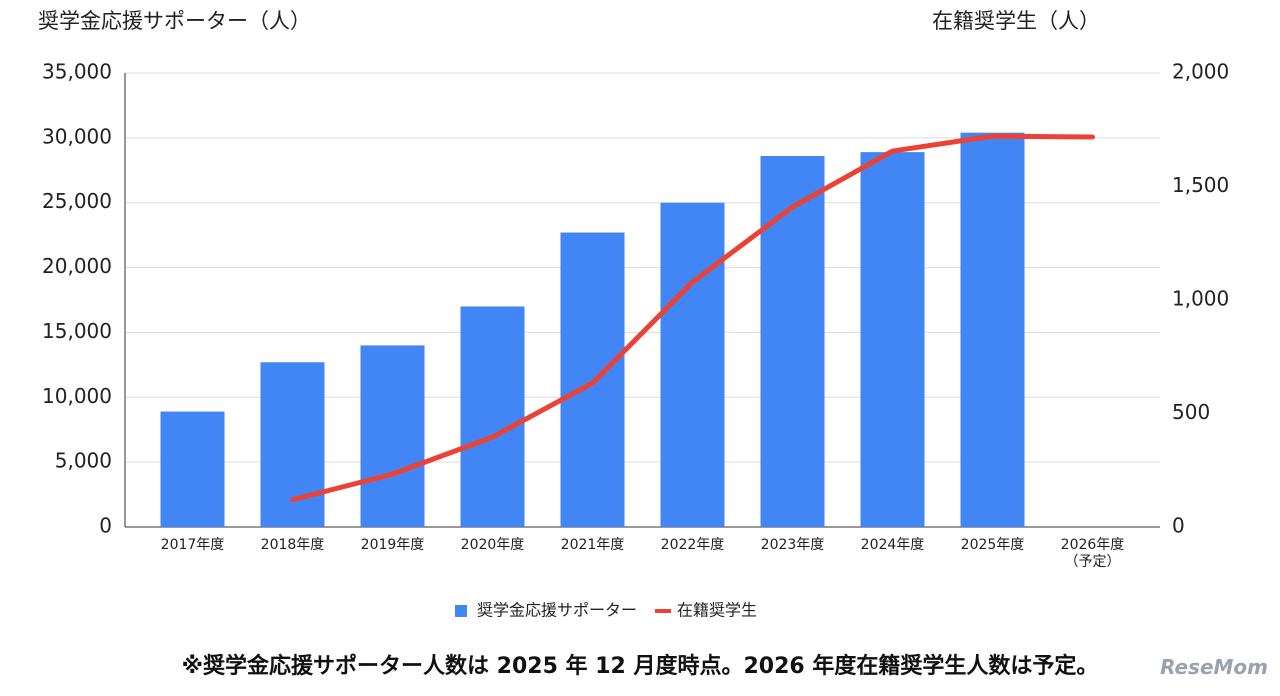 The width and height of the screenshot is (1280, 696). I want to click on x-tick-label: 2023年度, so click(792, 545).